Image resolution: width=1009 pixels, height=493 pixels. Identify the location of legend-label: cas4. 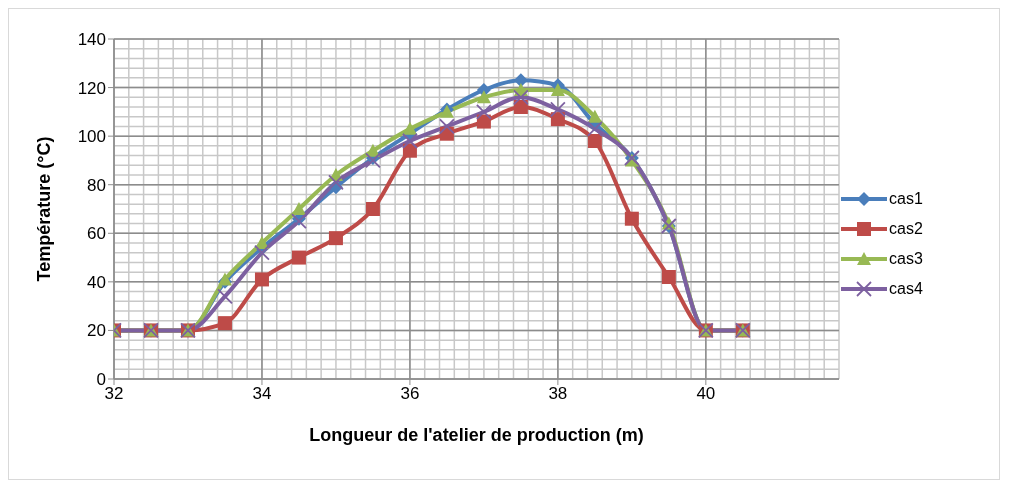
(906, 289).